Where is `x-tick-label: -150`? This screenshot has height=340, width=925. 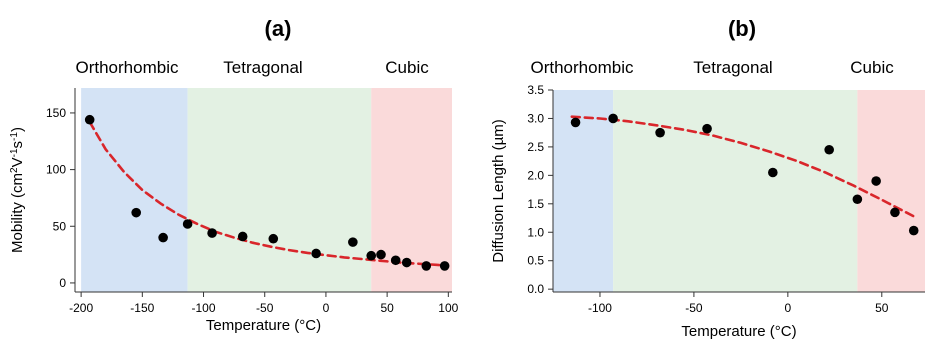 x-tick-label: -150 is located at coordinates (142, 308).